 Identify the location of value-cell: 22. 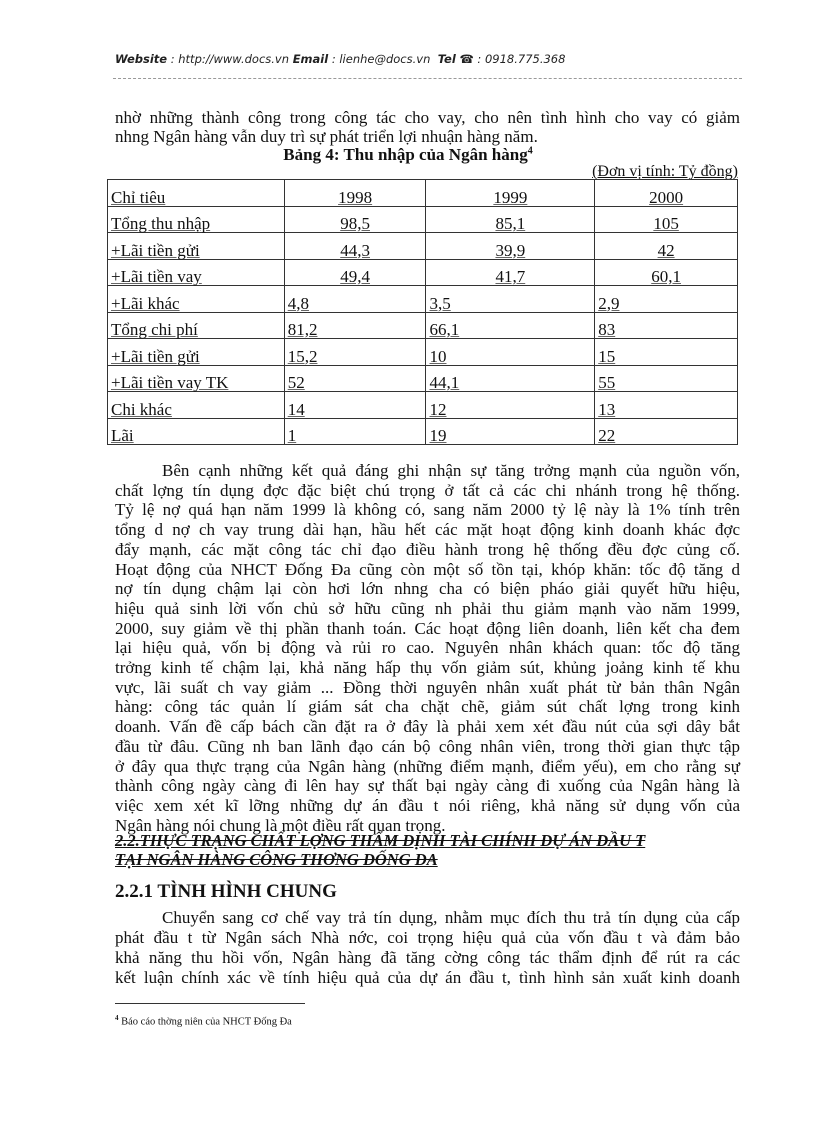
(666, 431).